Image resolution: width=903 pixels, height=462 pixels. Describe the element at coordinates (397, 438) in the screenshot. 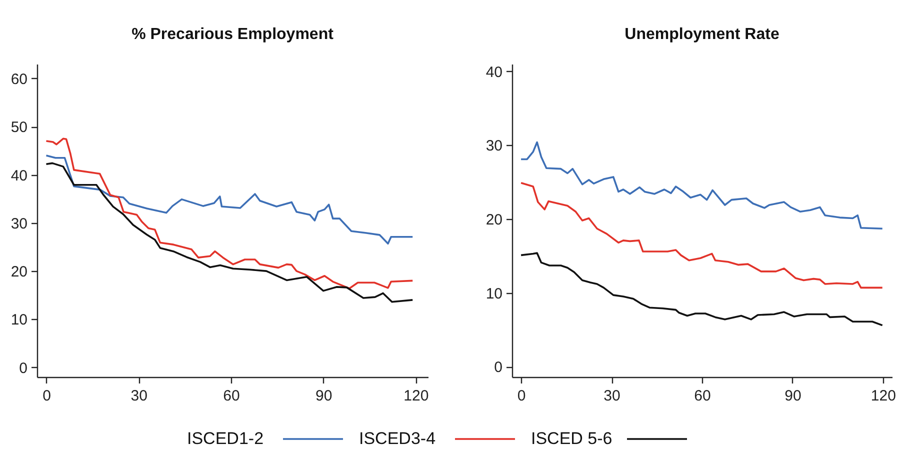

I see `legend-label: ISCED3-4` at that location.